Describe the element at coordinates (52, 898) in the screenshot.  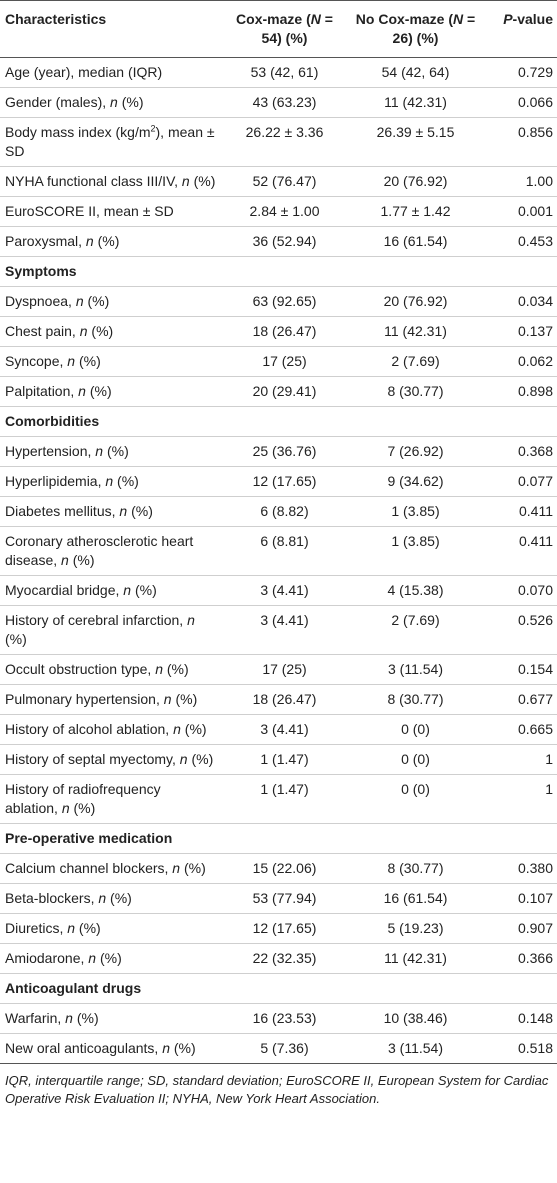
I see `label-text: Beta-blockers,` at that location.